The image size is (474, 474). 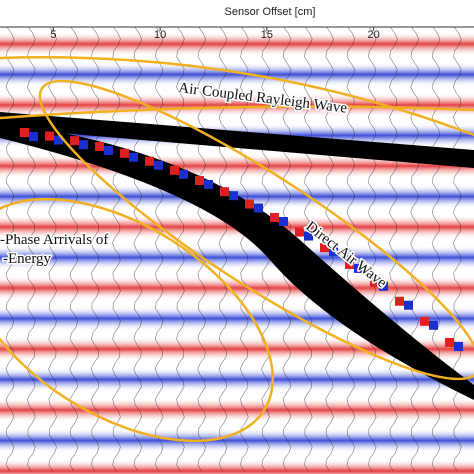 What do you see at coordinates (270, 12) in the screenshot?
I see `x-axis-title: Sensor Offset [cm]` at bounding box center [270, 12].